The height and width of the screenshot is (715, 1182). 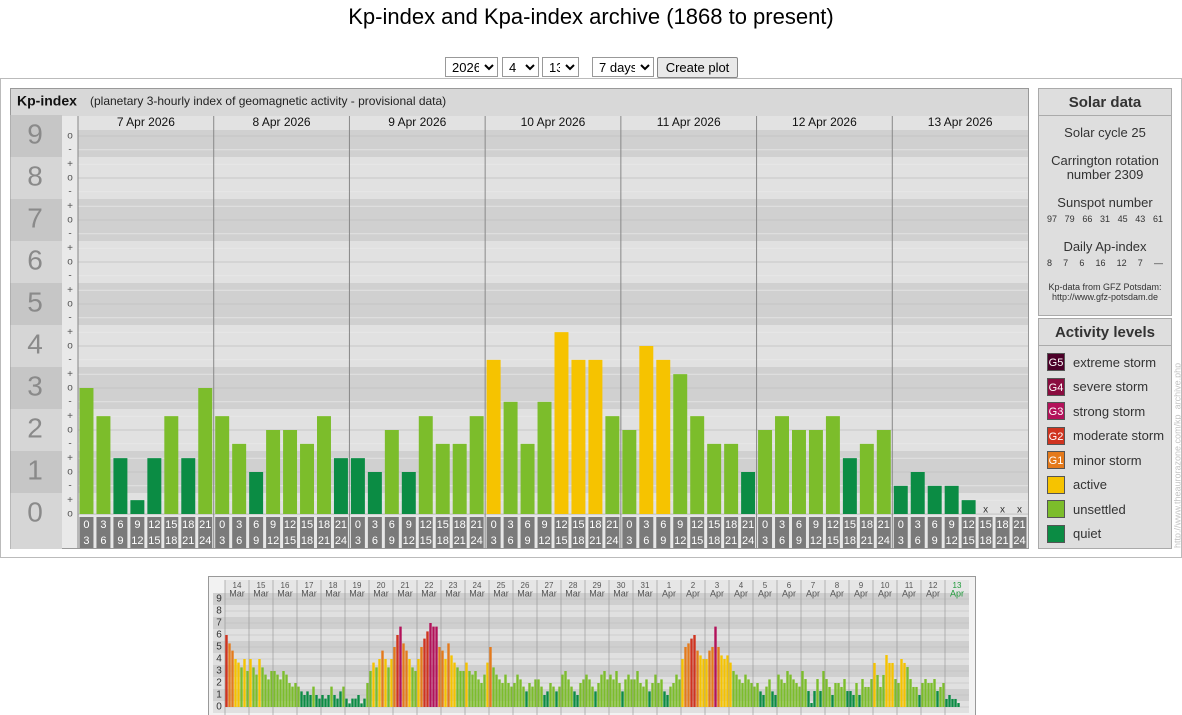 I want to click on month-select: 4, so click(x=520, y=67).